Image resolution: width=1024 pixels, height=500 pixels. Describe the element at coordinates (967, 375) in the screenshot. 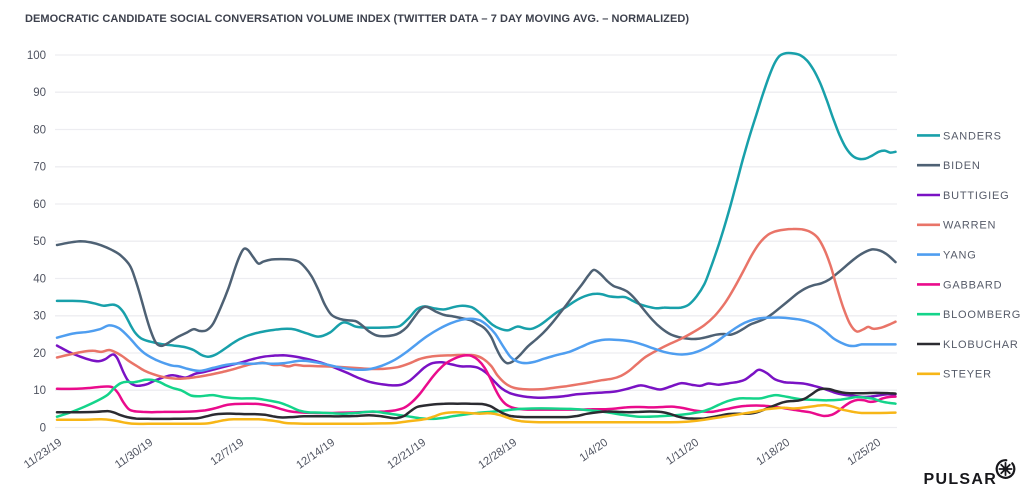

I see `svg-text: STEYER` at that location.